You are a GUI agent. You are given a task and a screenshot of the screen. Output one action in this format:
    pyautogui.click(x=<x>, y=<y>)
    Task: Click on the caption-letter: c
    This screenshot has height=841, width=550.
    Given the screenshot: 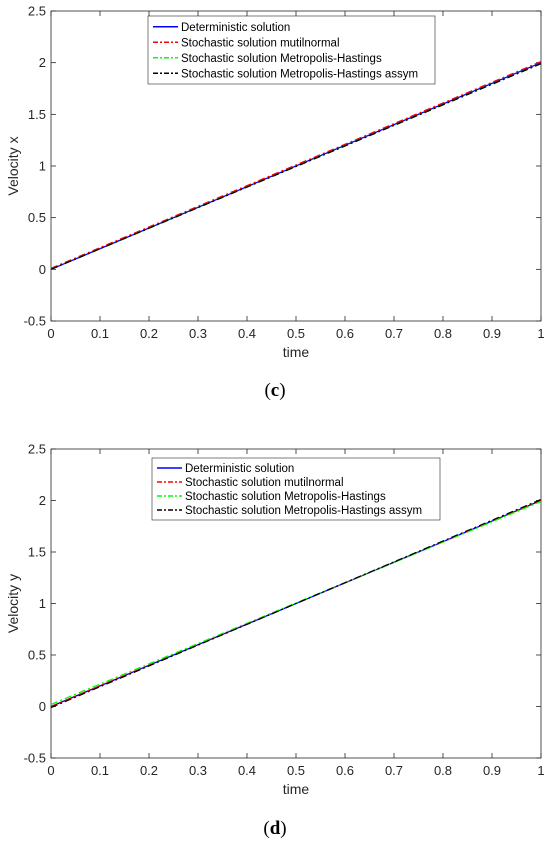 What is the action you would take?
    pyautogui.click(x=275, y=390)
    